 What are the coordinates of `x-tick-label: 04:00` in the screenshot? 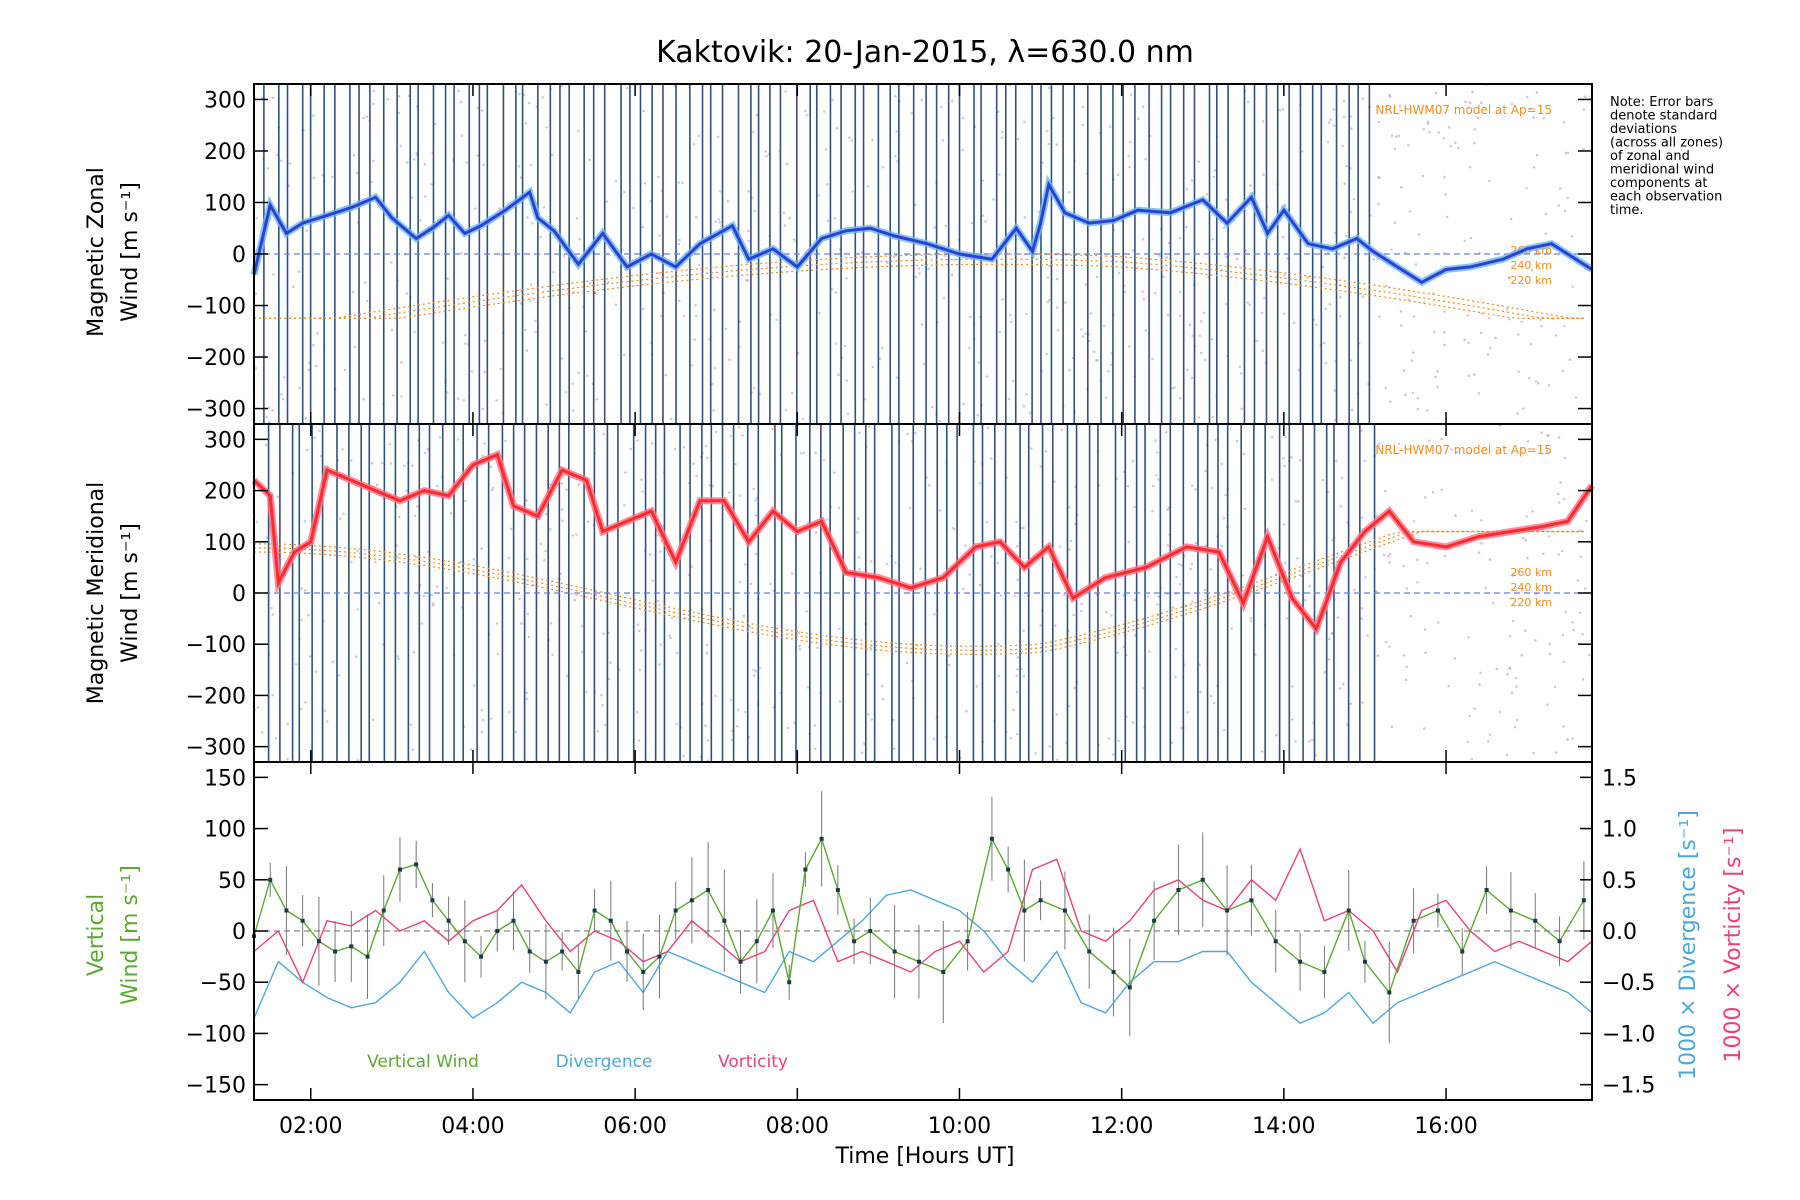 It's located at (472, 1126).